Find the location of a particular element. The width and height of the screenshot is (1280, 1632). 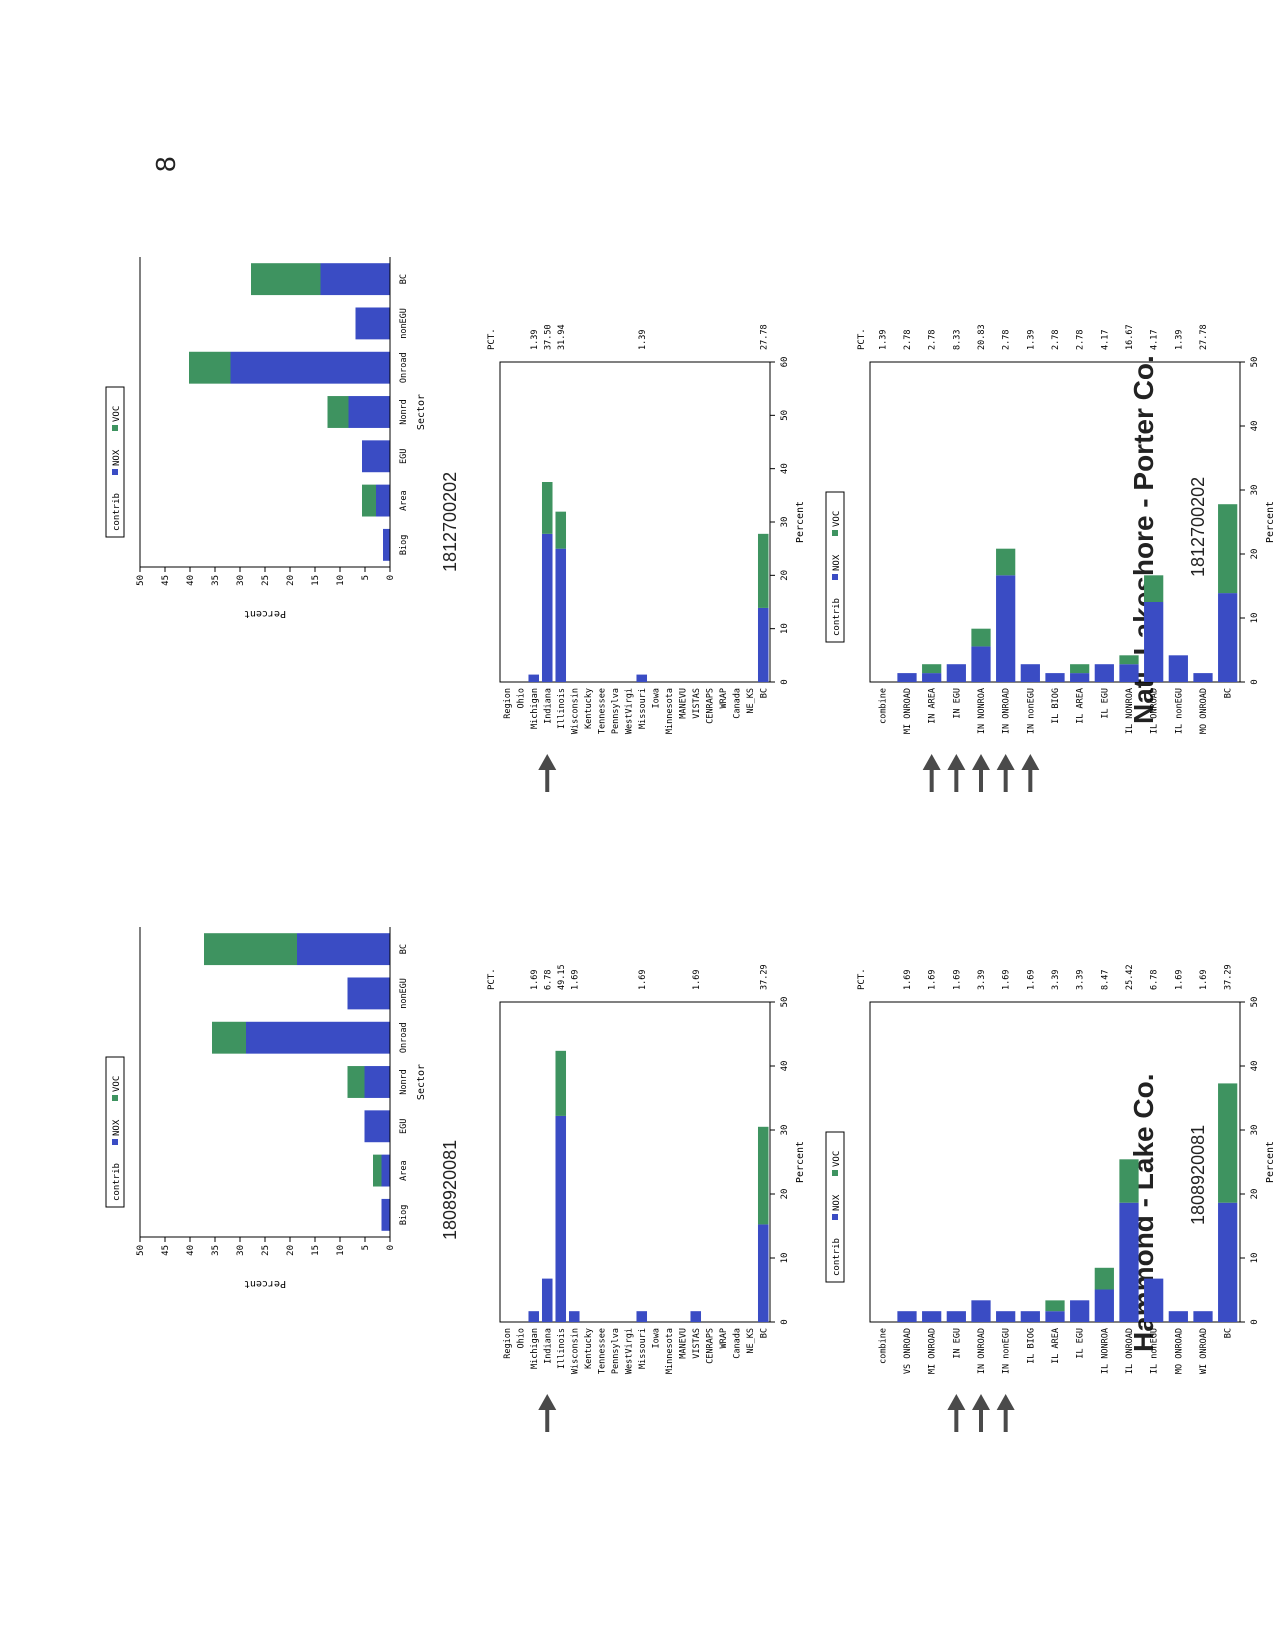

pct-label: 49.15 is located at coordinates (562, 977).